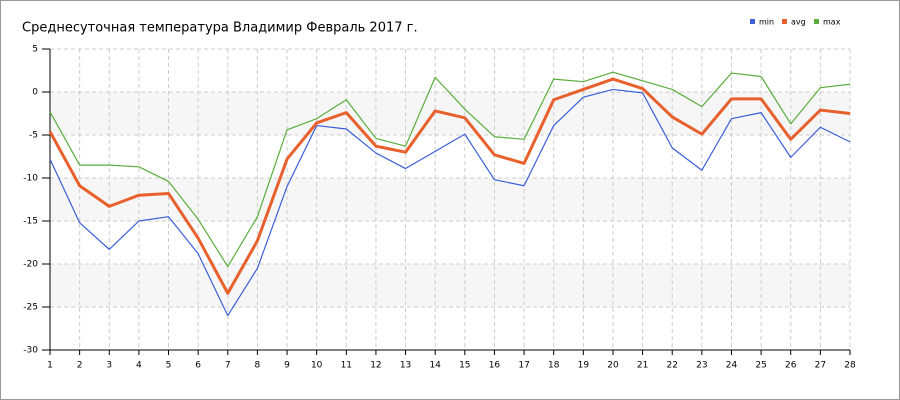  What do you see at coordinates (228, 366) in the screenshot?
I see `x-tick-label: 7` at bounding box center [228, 366].